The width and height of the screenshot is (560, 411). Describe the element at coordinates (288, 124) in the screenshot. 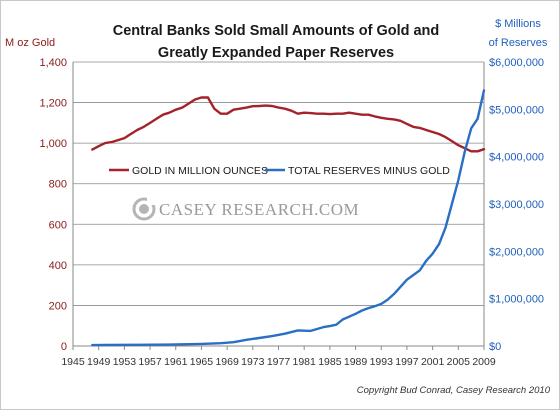

I see `series-line-gold` at that location.